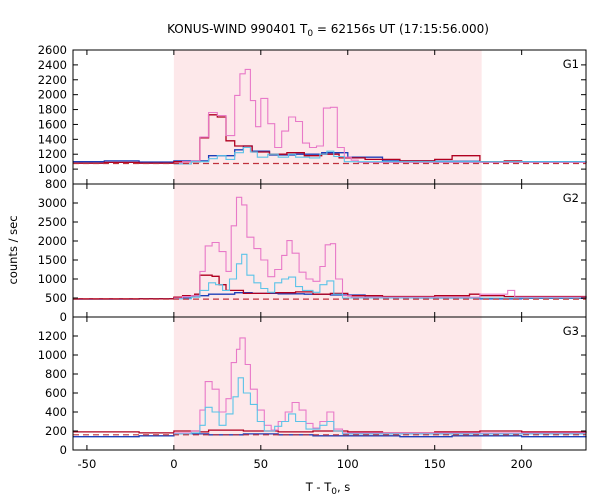 The image size is (600, 500). What do you see at coordinates (348, 464) in the screenshot?
I see `x-tick-label: 100` at bounding box center [348, 464].